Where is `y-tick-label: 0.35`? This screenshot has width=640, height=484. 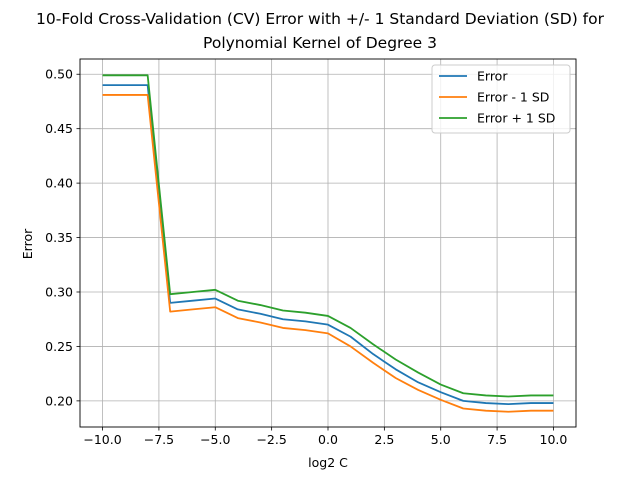
y-tick-label: 0.35 is located at coordinates (59, 237).